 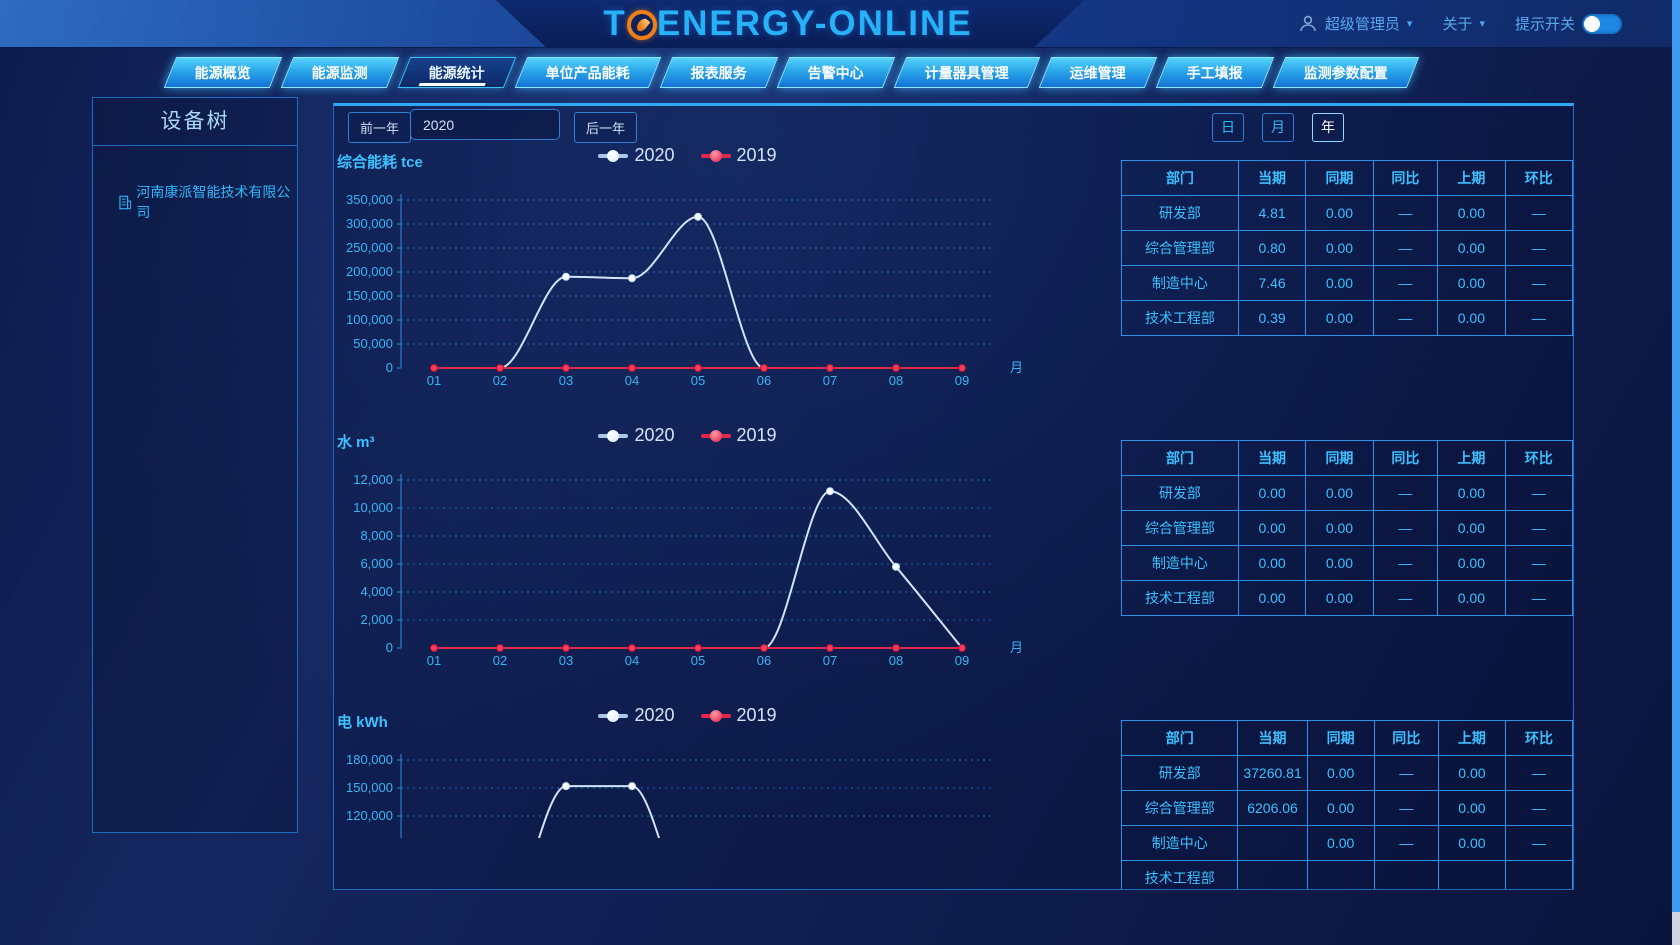 What do you see at coordinates (1346, 72) in the screenshot?
I see `nav-tab-10: 监测参数配置` at bounding box center [1346, 72].